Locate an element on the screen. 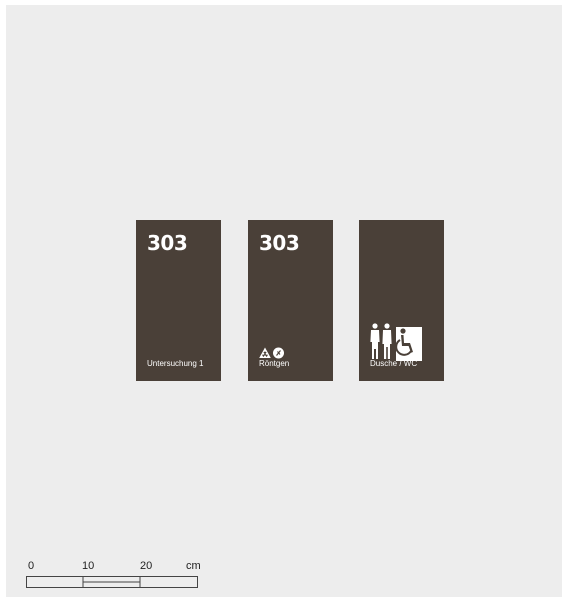  restroom-icons is located at coordinates (396, 344).